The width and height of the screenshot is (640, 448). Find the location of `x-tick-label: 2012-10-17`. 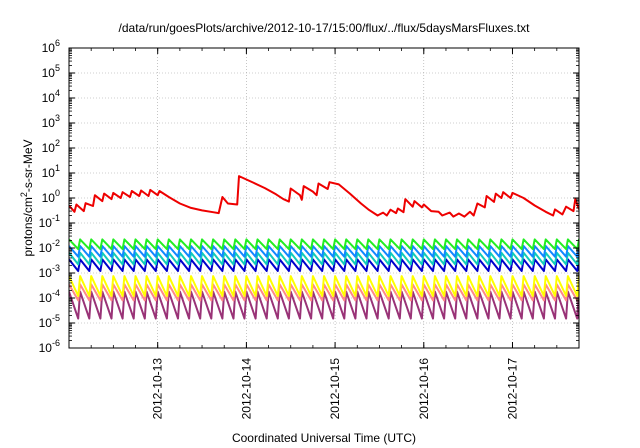

x-tick-label: 2012-10-17 is located at coordinates (512, 389).